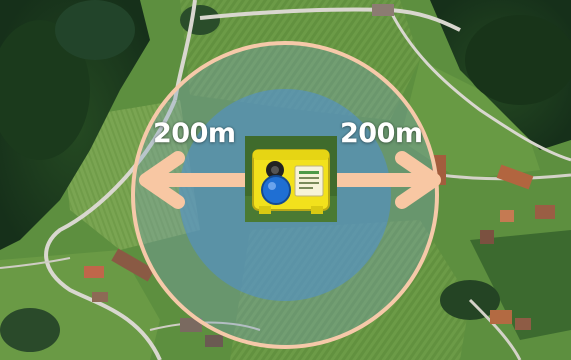 This screenshot has width=571, height=360. I want to click on arrow-right-icon, so click(384, 180).